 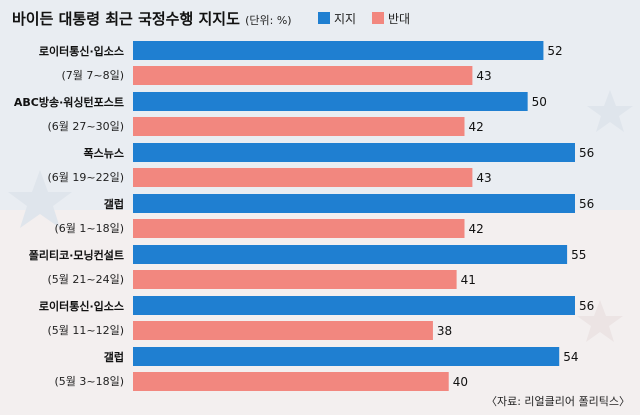 What do you see at coordinates (126, 19) in the screenshot?
I see `title-text: 바이든 대통령 최근 국정수행 지지도` at bounding box center [126, 19].